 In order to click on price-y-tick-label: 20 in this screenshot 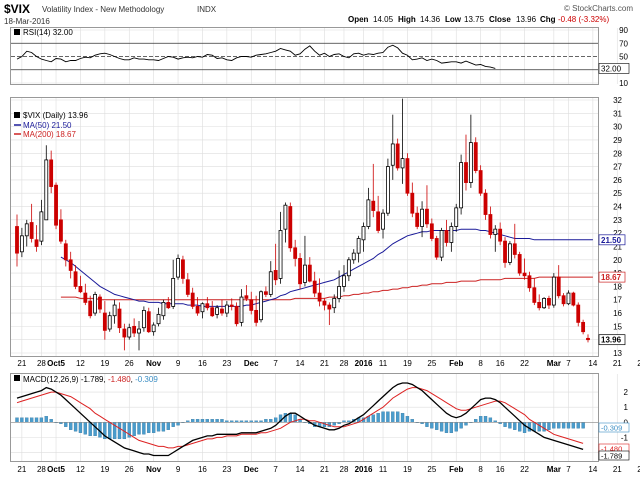, I will do `click(617, 260)`.